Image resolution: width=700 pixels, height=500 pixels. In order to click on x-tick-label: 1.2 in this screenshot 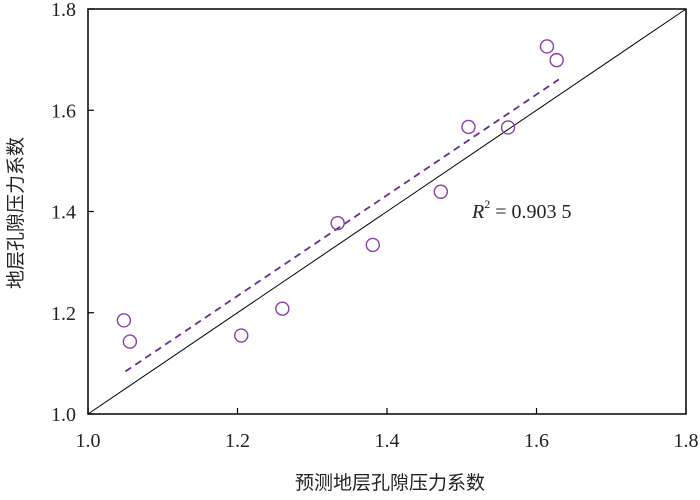, I will do `click(237, 441)`.